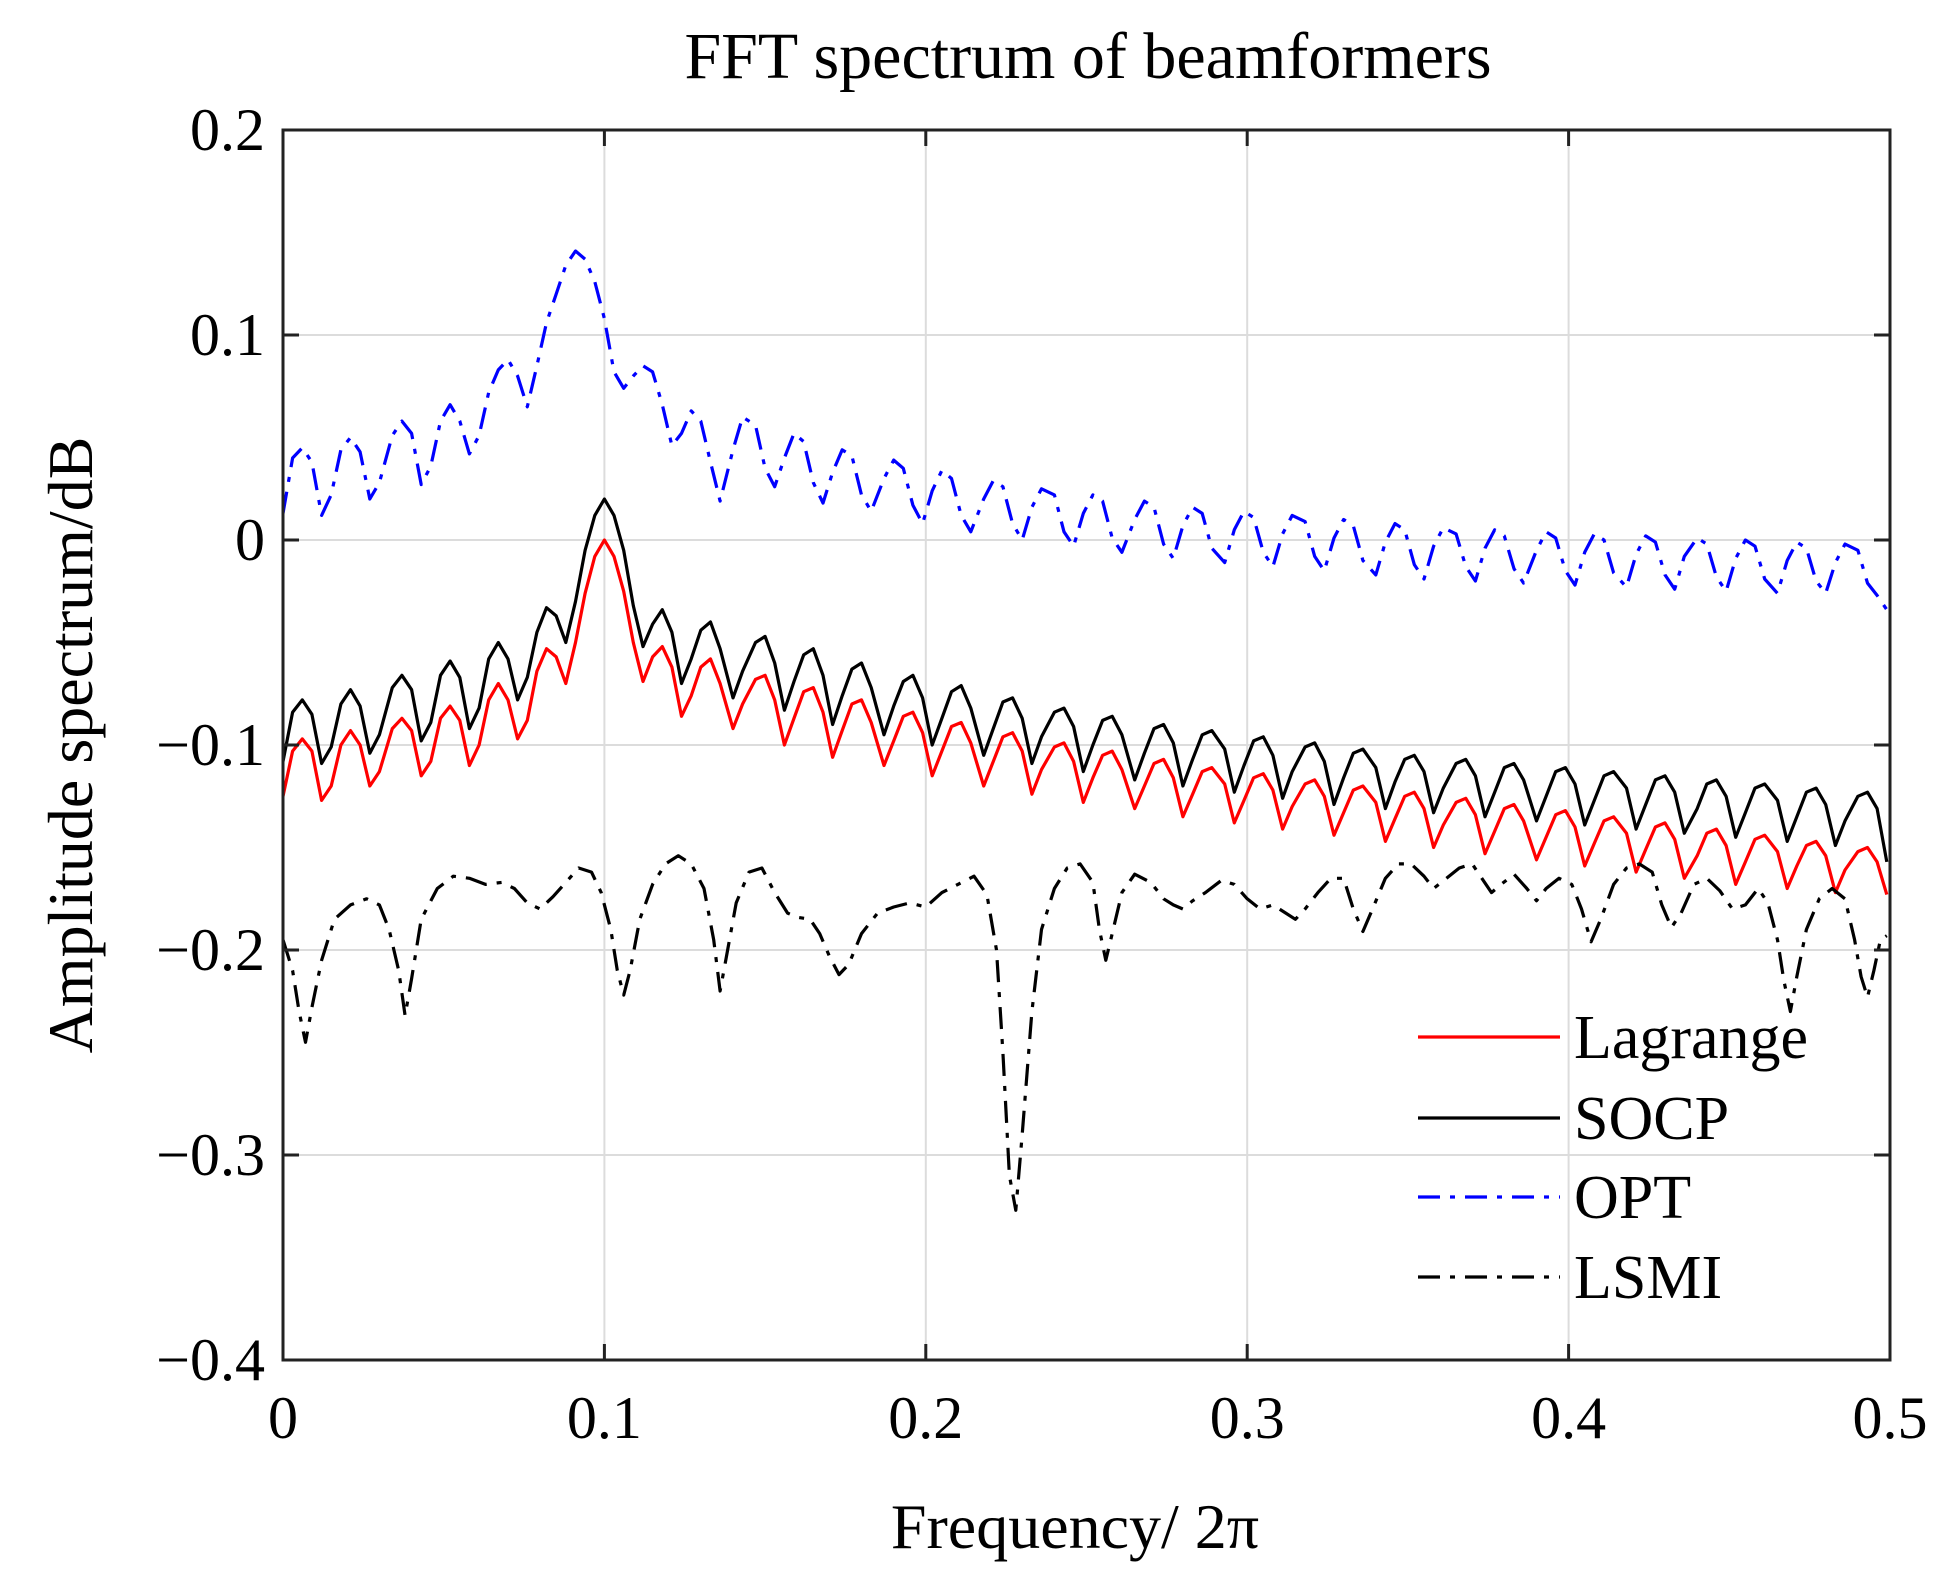 The width and height of the screenshot is (1952, 1587). Describe the element at coordinates (1691, 1038) in the screenshot. I see `legend-label-lagrange: Lagrange` at that location.